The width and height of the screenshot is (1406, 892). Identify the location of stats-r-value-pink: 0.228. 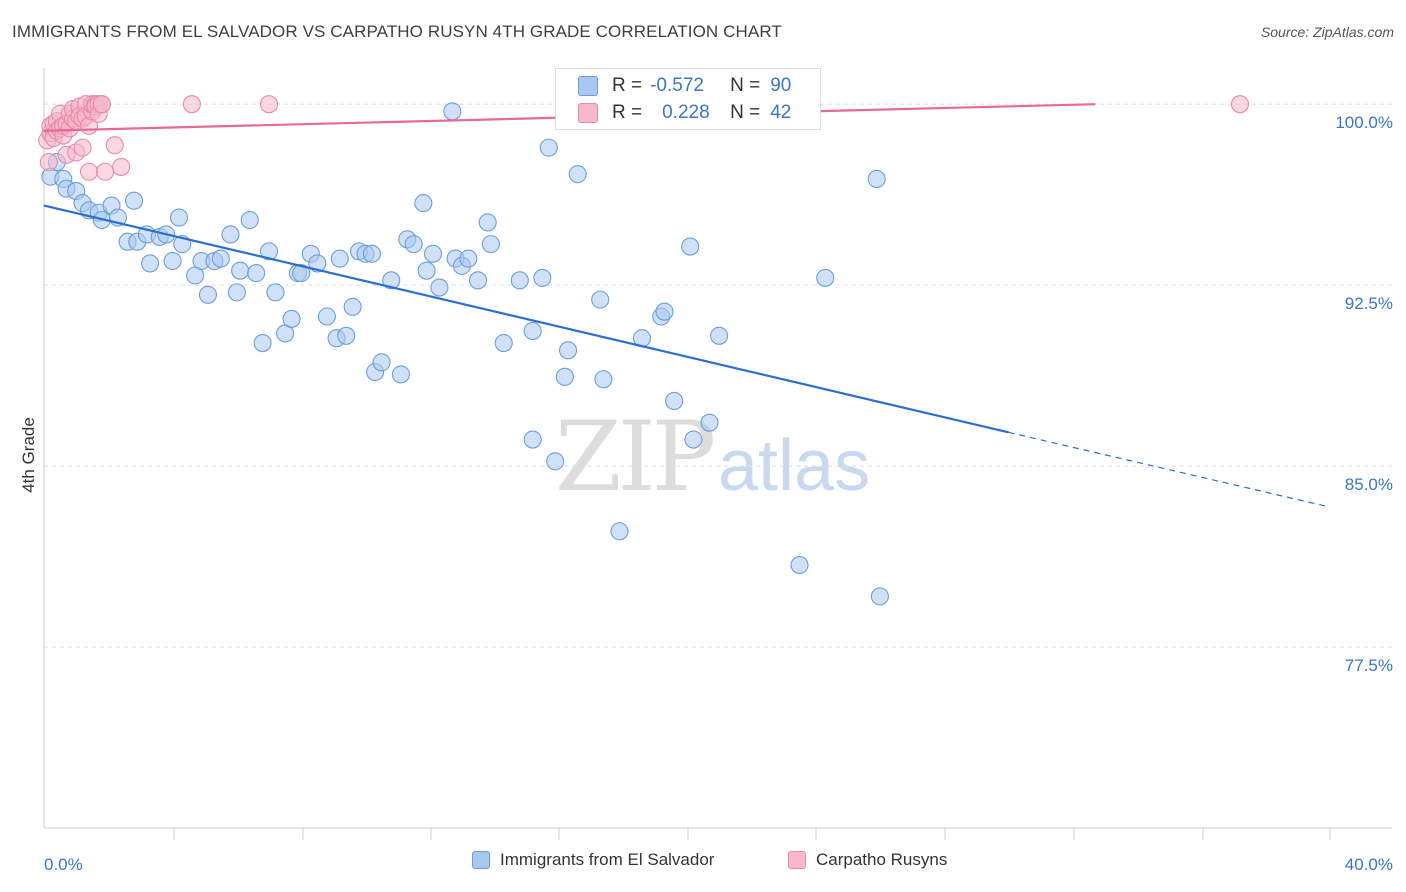
(686, 112).